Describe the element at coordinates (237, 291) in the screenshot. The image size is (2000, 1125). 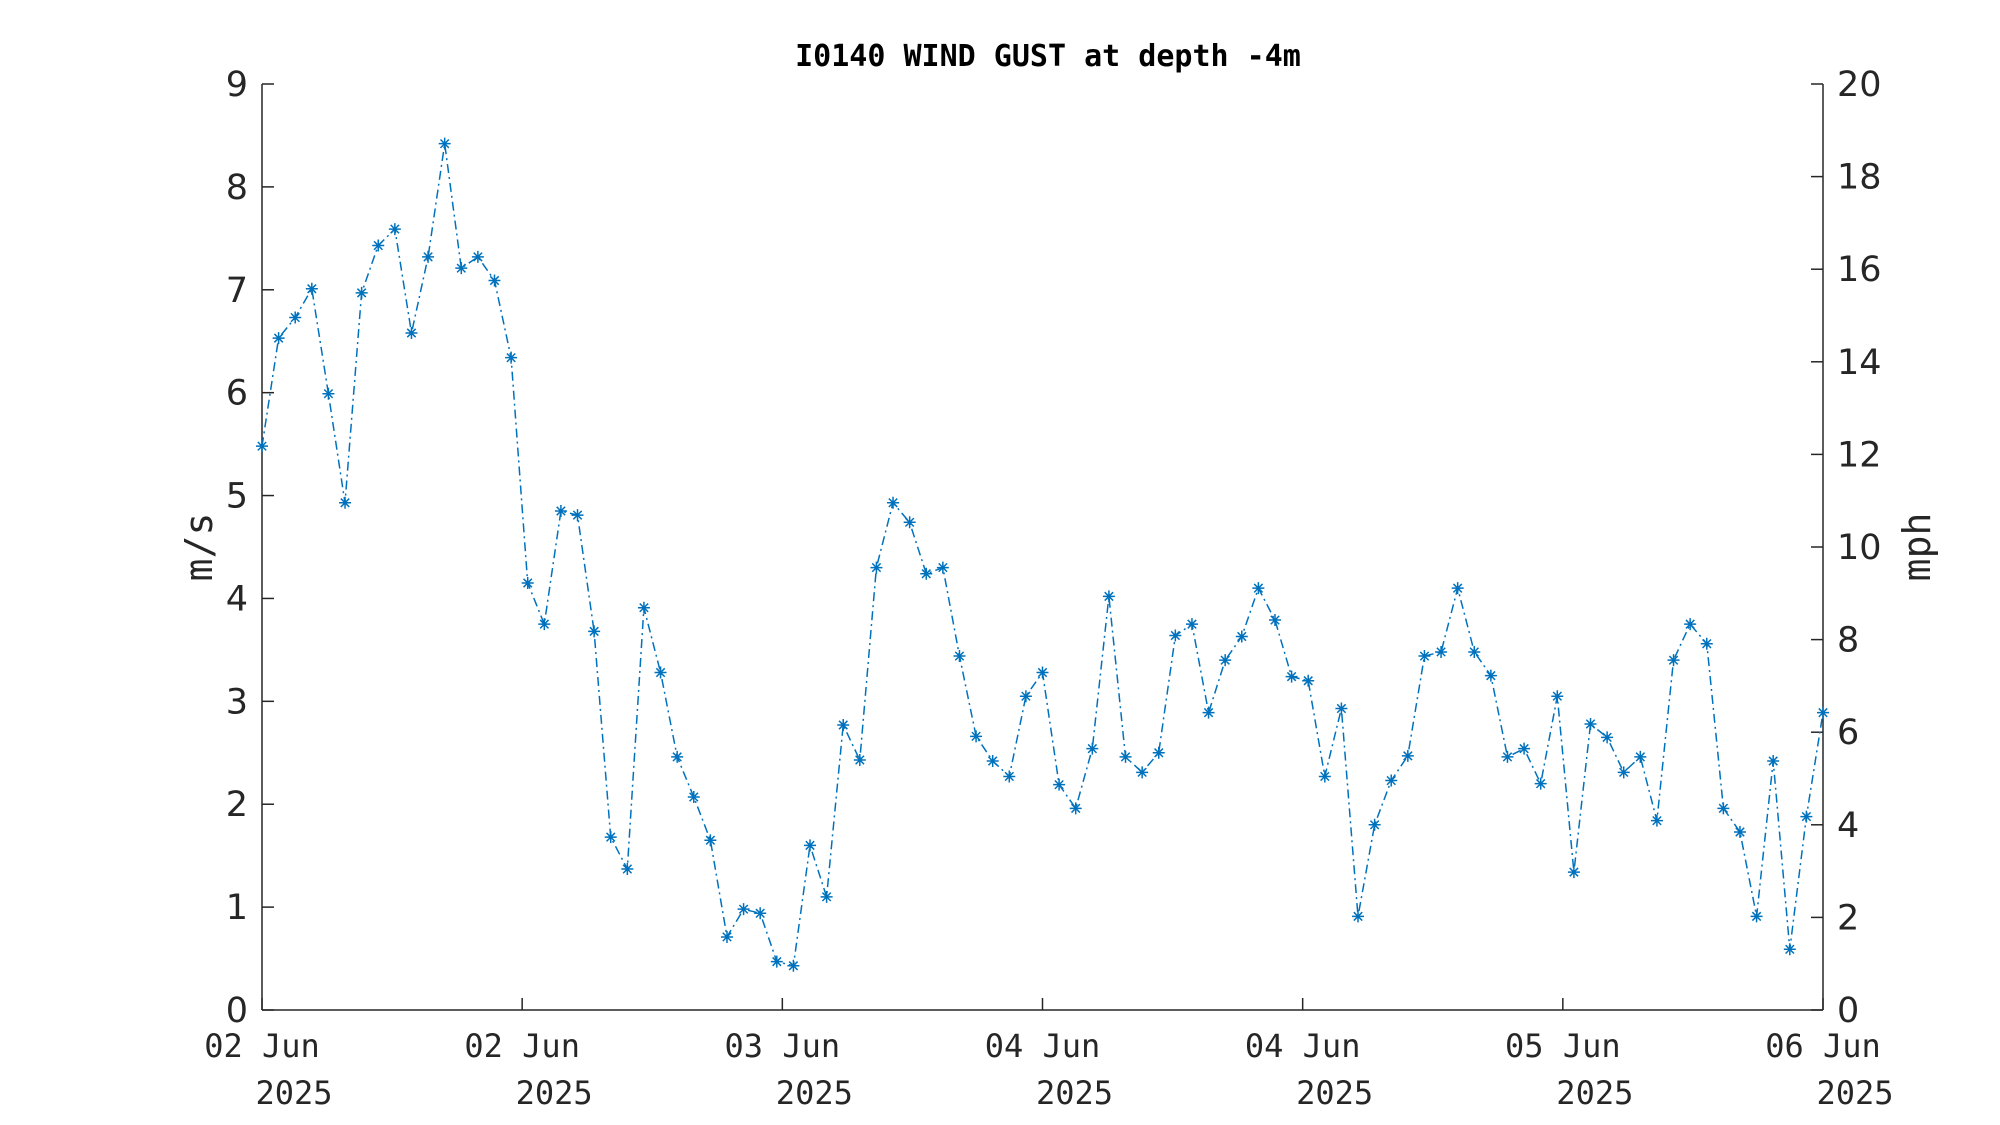
I see `y-tick-label-left: 7` at that location.